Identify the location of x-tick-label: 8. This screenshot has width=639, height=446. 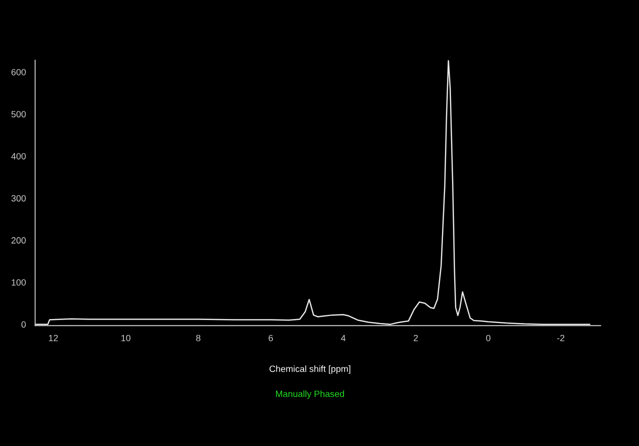
(198, 338).